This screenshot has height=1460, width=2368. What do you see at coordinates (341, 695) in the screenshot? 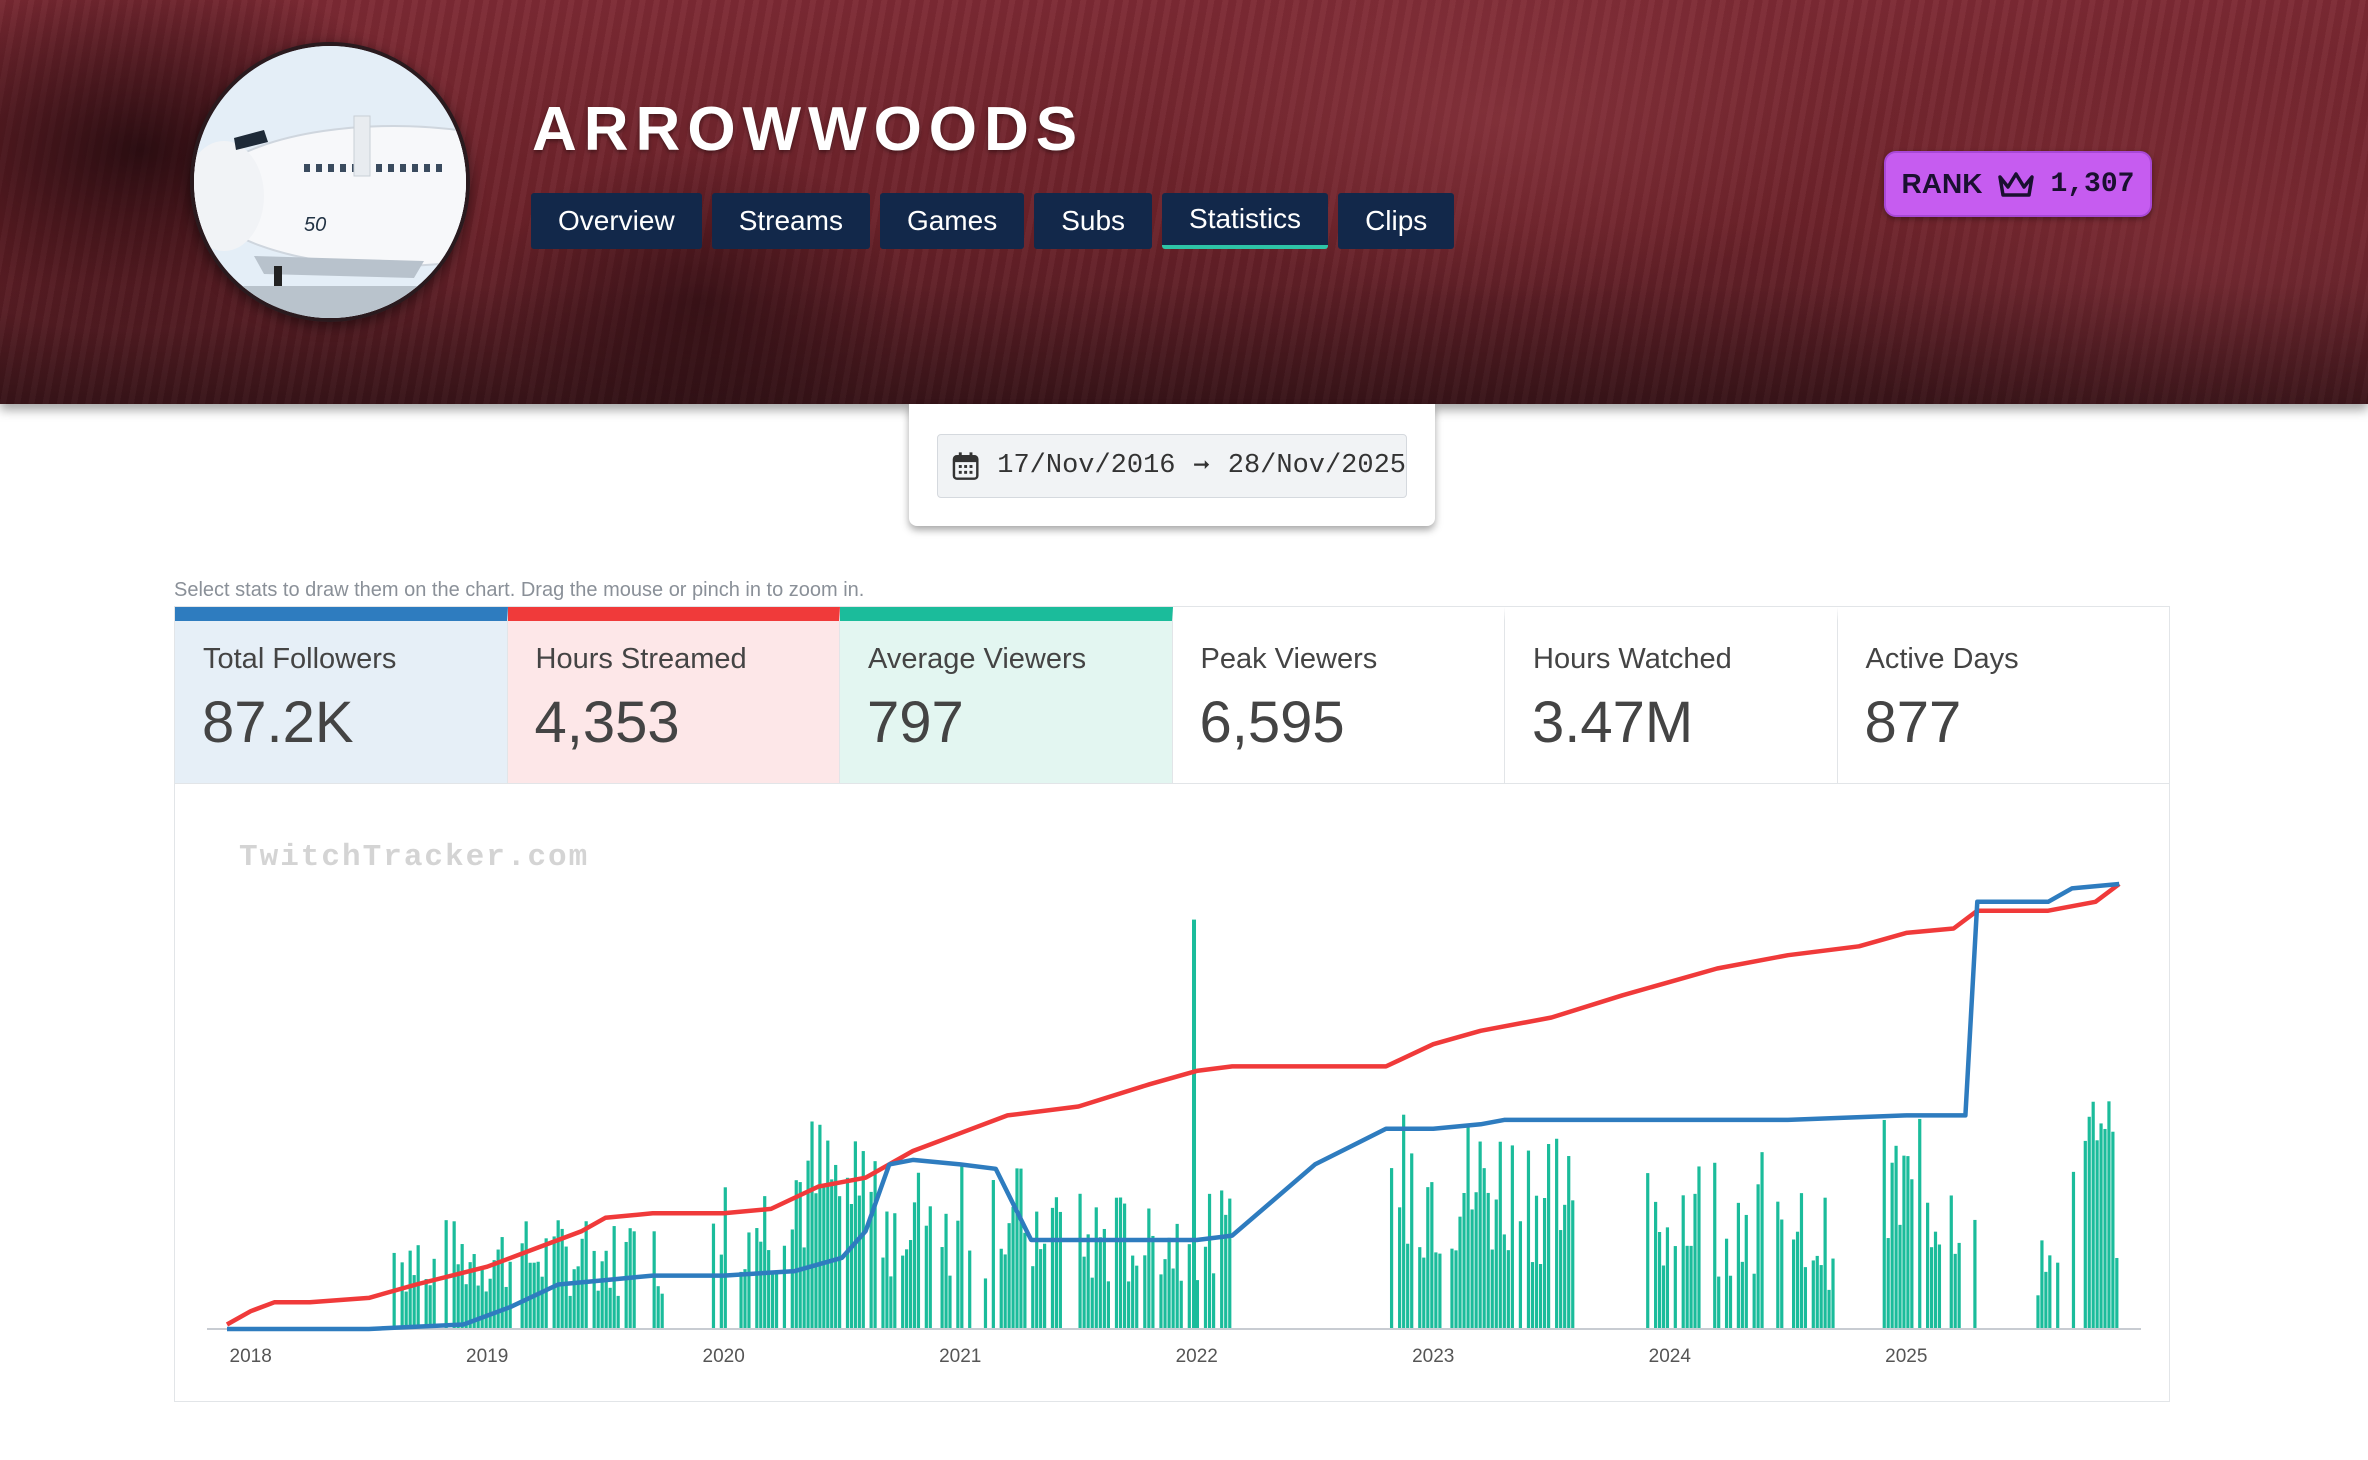
I see `stat-total-followers: Total Followers 87.2K` at bounding box center [341, 695].